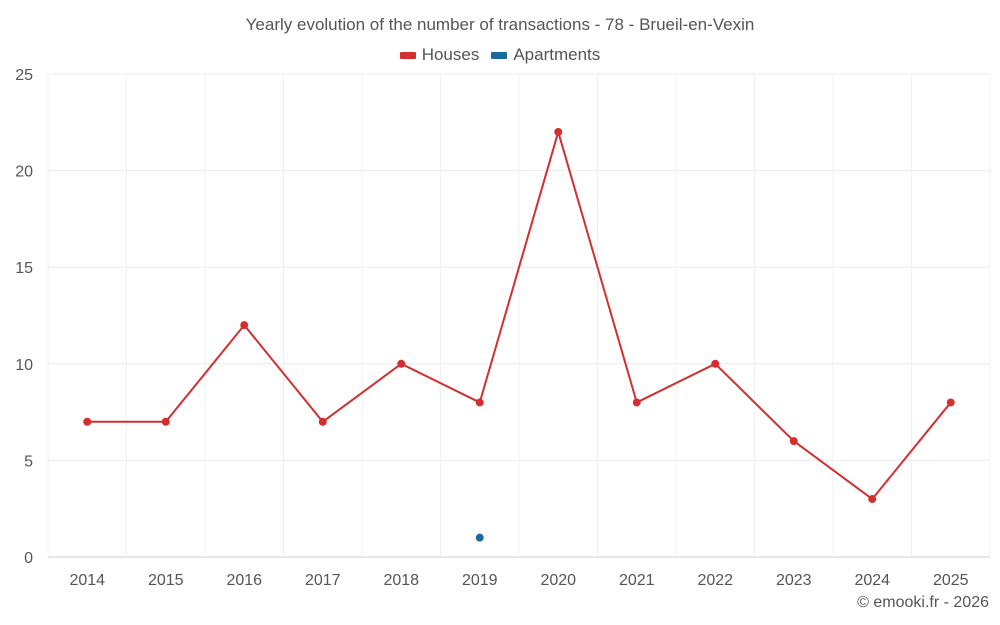 This screenshot has width=1000, height=625. I want to click on data-point-houses-2019, so click(479, 402).